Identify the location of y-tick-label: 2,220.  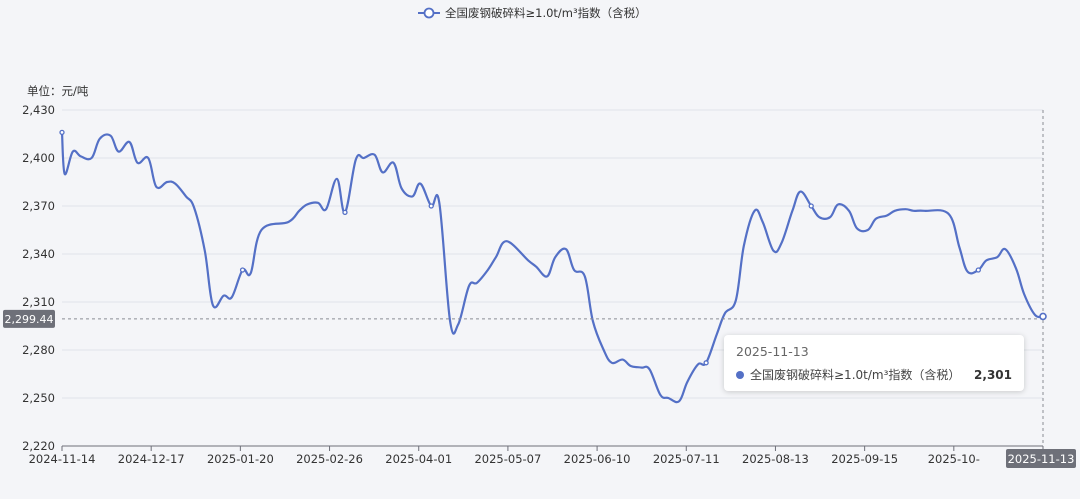
(38, 446).